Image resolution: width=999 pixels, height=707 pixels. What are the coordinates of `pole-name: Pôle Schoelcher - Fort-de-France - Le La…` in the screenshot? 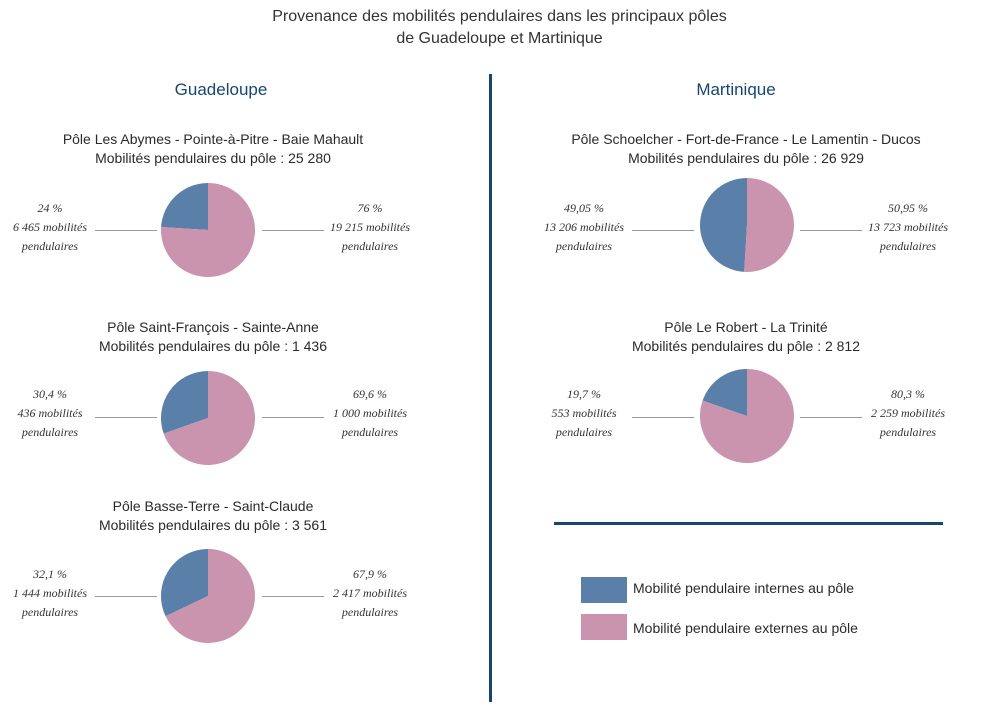 It's located at (746, 139).